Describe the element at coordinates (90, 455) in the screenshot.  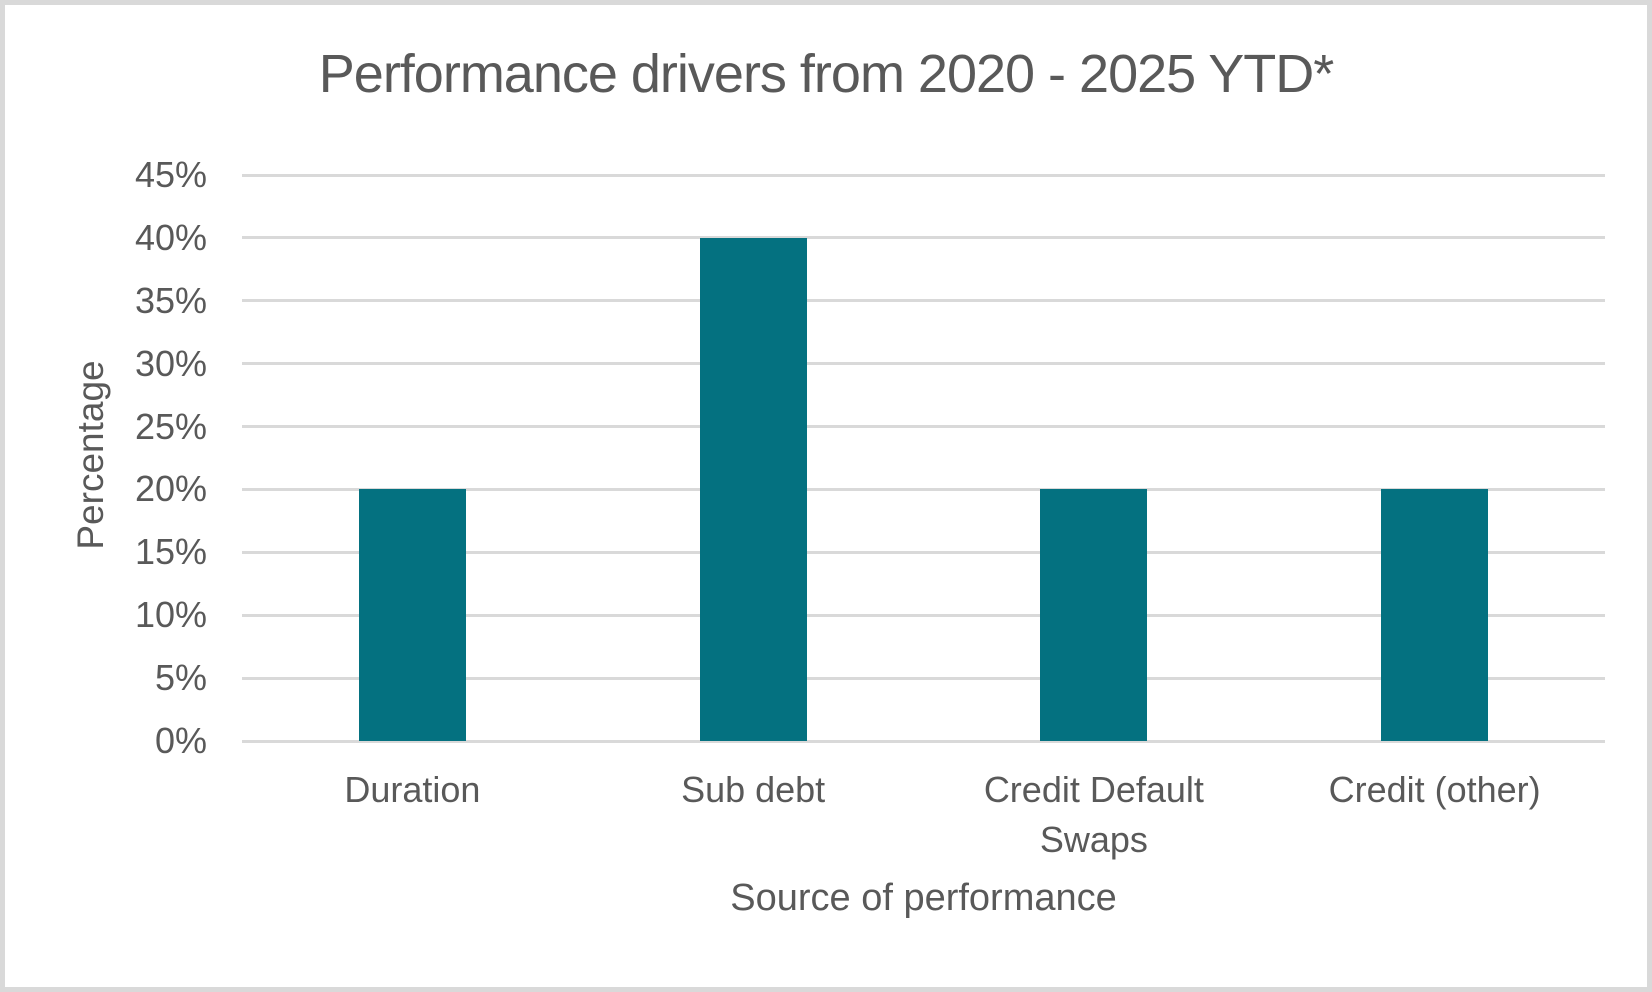
I see `y-axis-title: Percentage` at that location.